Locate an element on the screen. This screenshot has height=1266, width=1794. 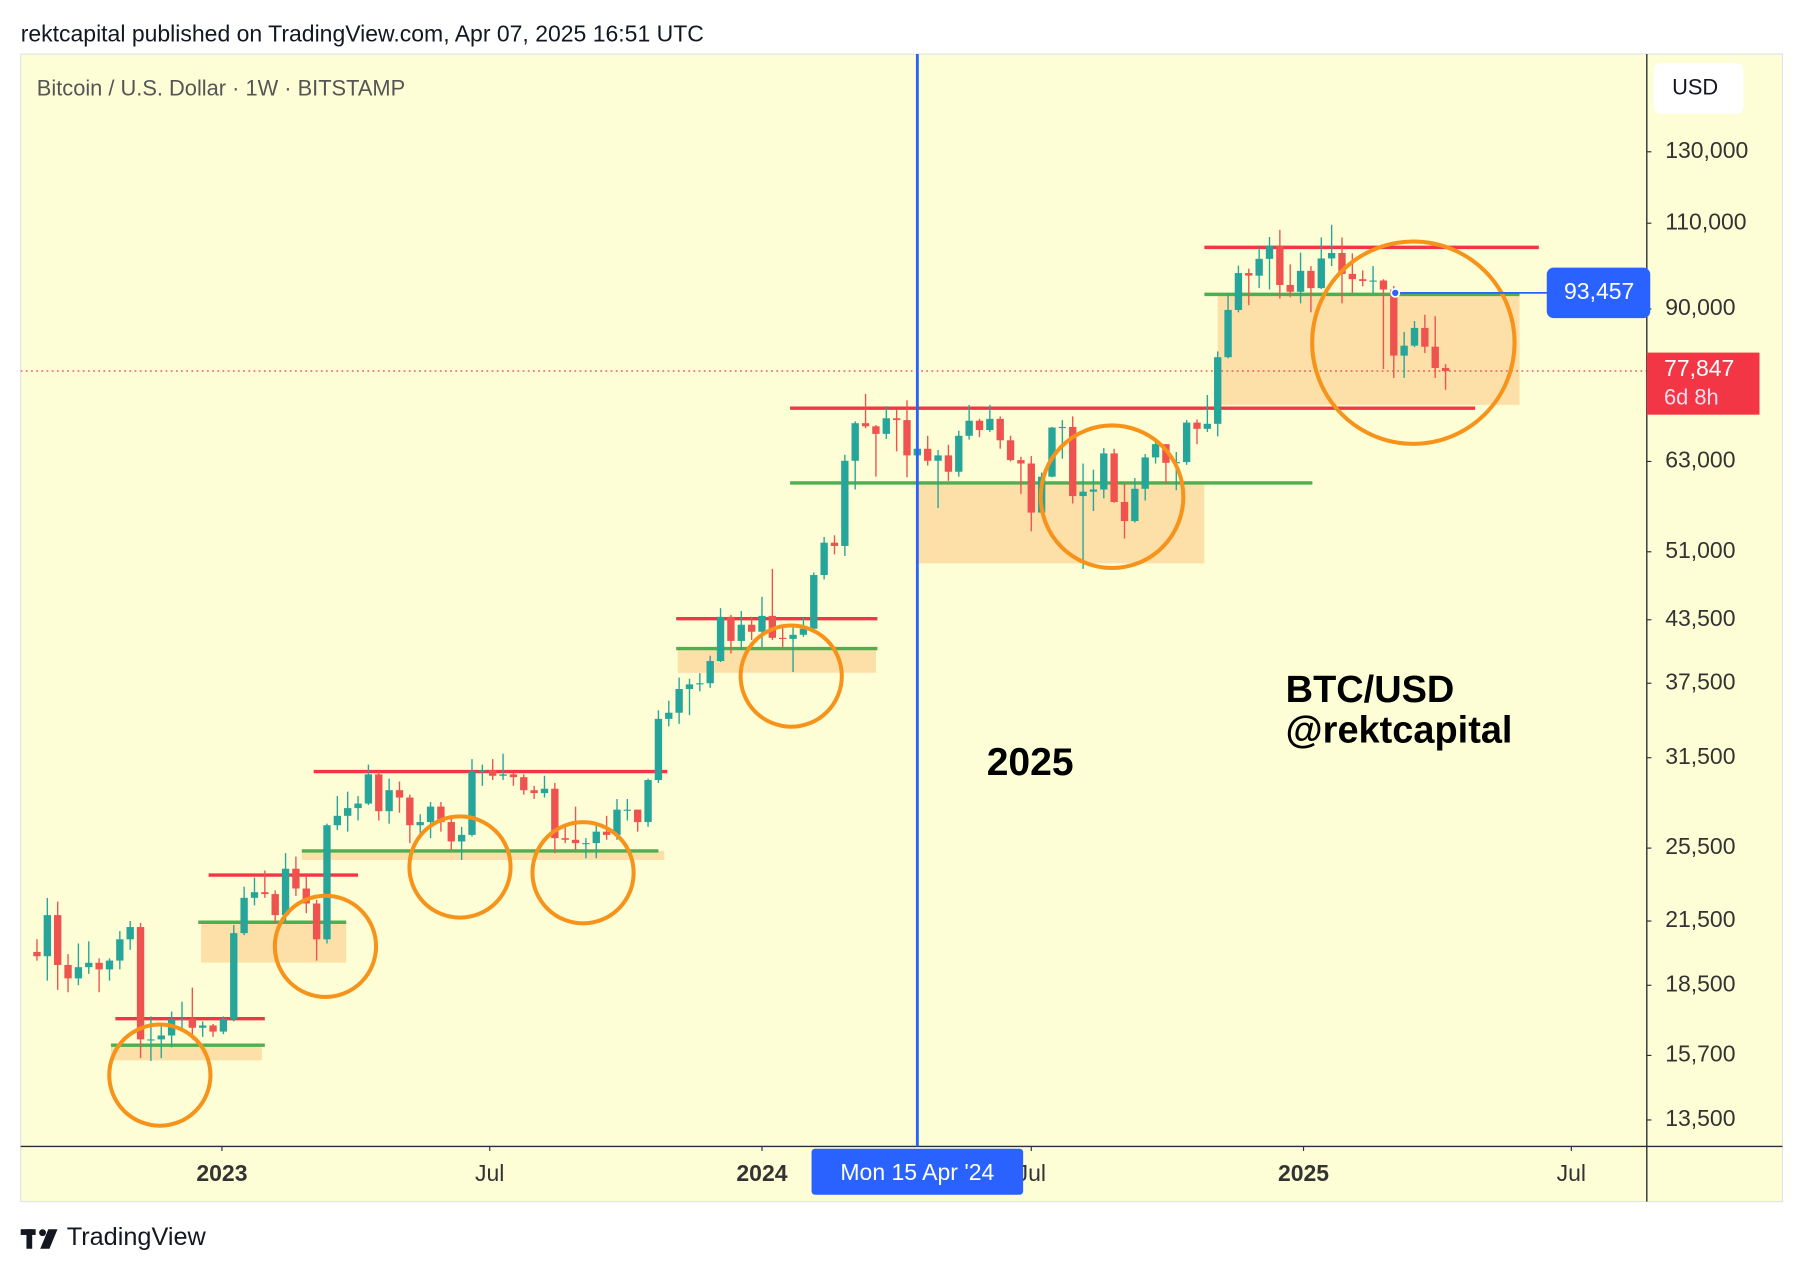
y-tick-label: 31,500 is located at coordinates (1700, 756).